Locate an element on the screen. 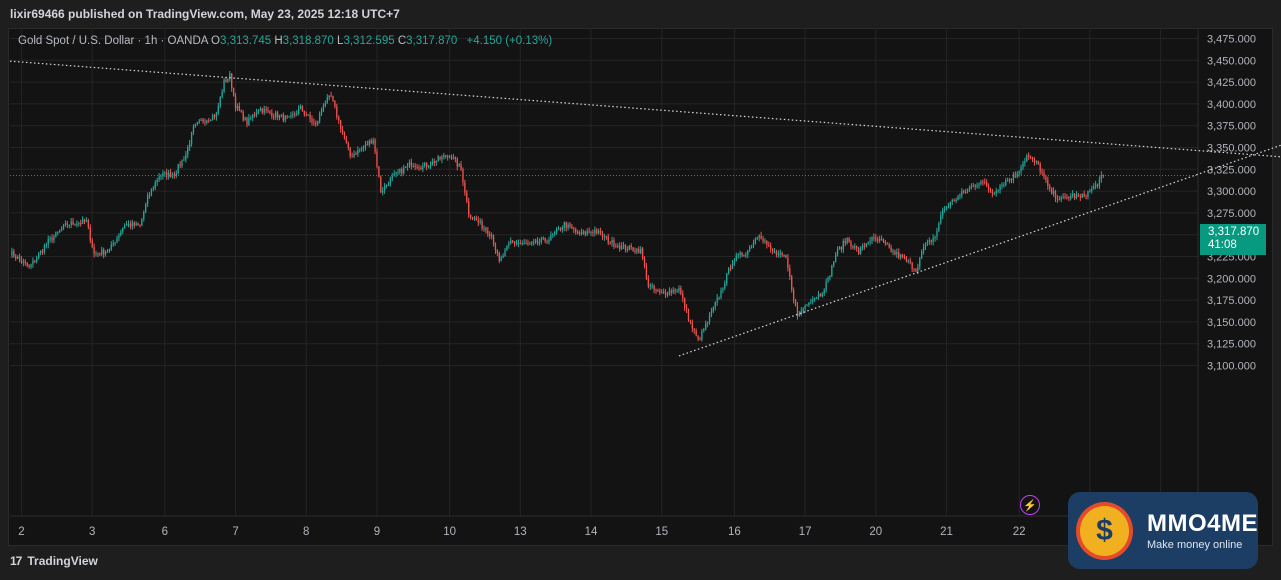 This screenshot has width=1281, height=580. high-value: 3,318.870 is located at coordinates (308, 41).